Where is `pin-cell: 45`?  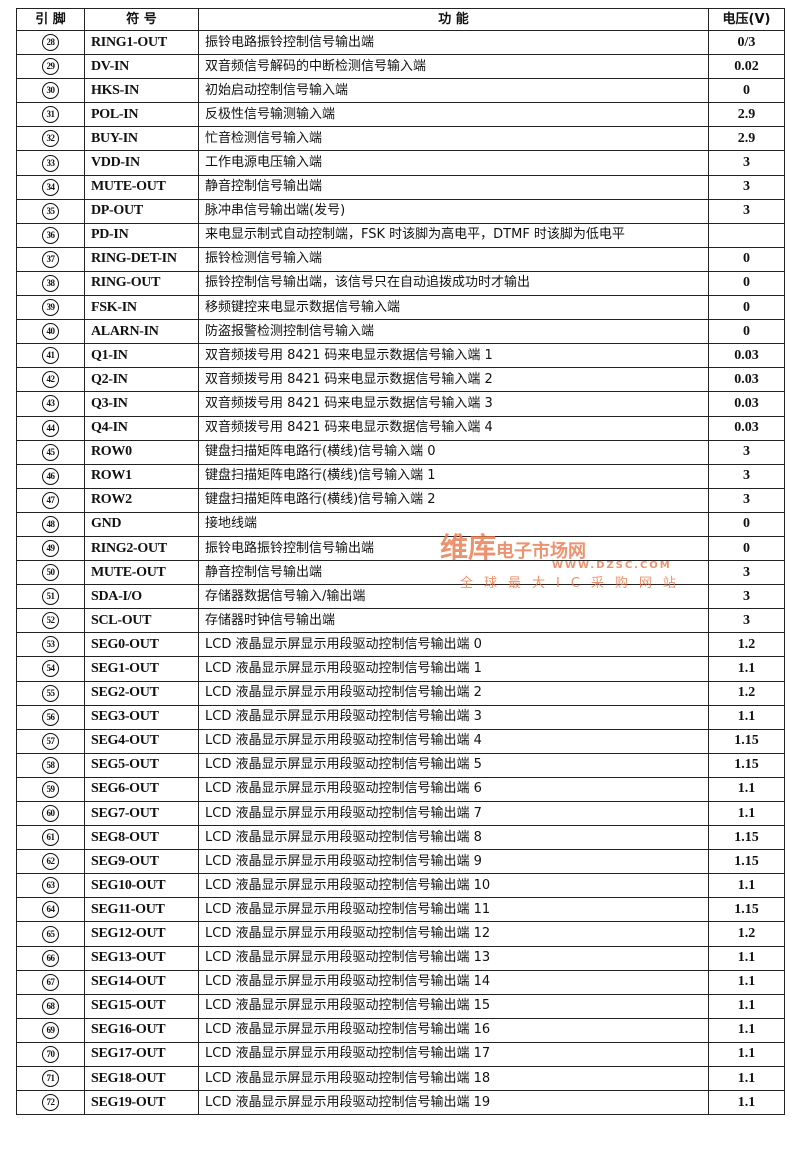
pin-cell: 45 is located at coordinates (50, 452).